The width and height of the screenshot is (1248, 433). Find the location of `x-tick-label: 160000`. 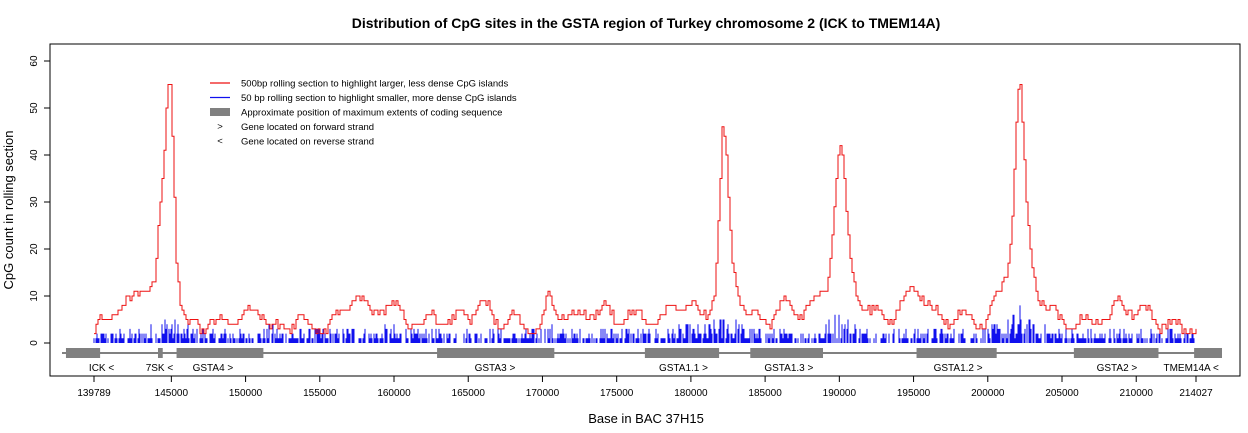

x-tick-label: 160000 is located at coordinates (394, 393).